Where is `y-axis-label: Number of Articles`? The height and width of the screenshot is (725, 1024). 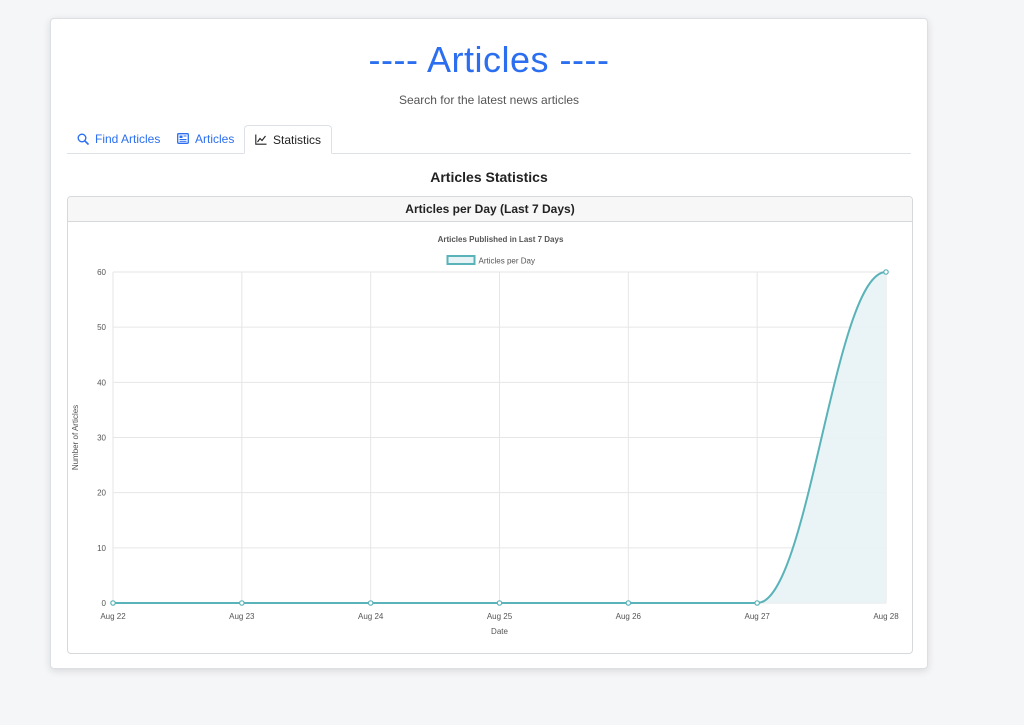
y-axis-label: Number of Articles is located at coordinates (75, 437).